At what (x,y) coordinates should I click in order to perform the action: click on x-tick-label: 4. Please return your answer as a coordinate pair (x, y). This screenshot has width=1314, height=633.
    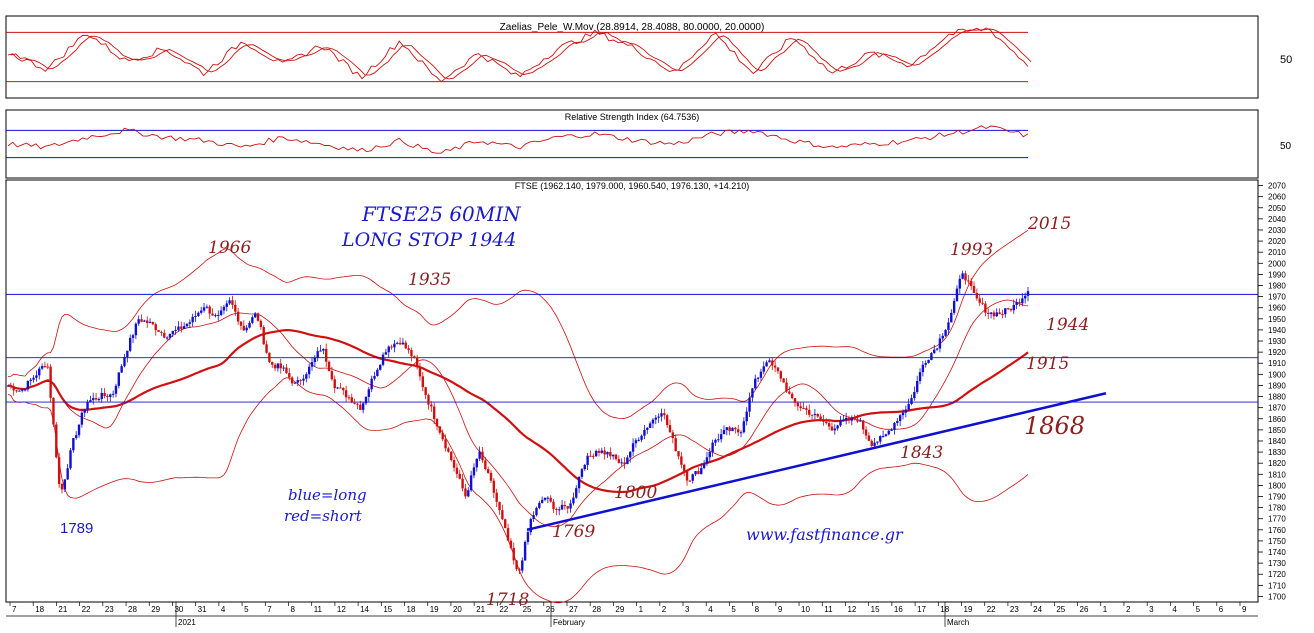
    Looking at the image, I should click on (223, 609).